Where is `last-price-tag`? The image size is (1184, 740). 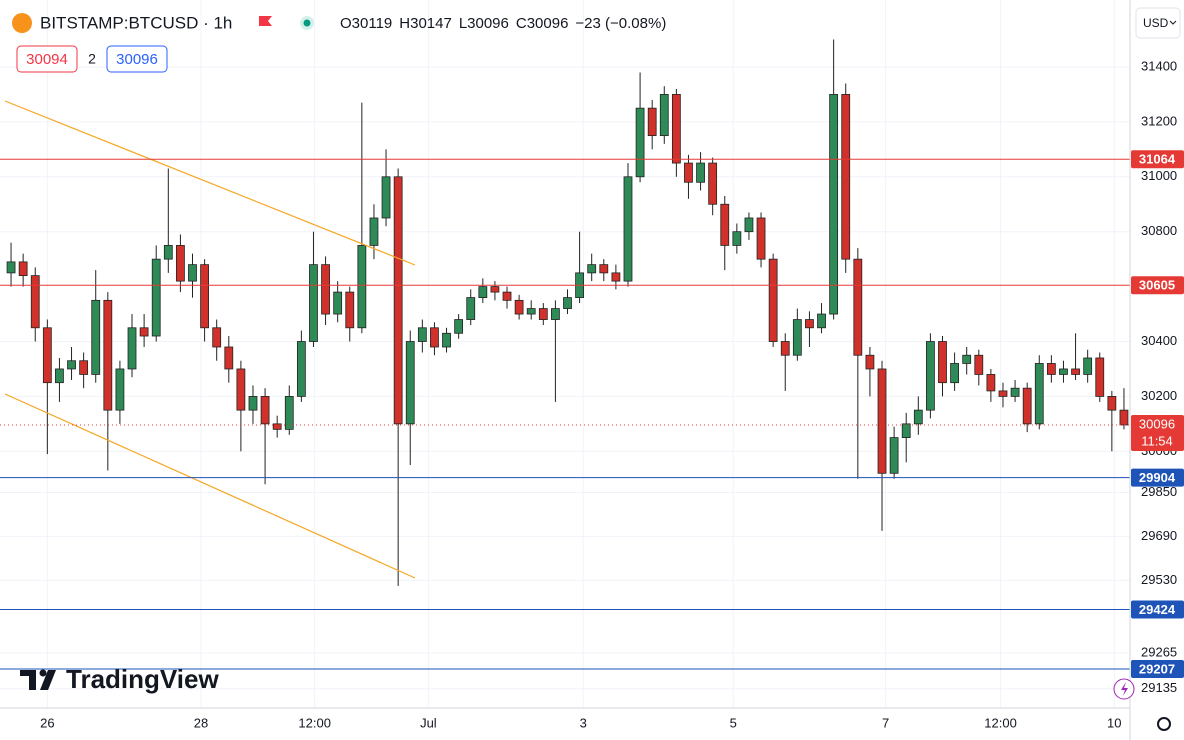 last-price-tag is located at coordinates (1157, 432).